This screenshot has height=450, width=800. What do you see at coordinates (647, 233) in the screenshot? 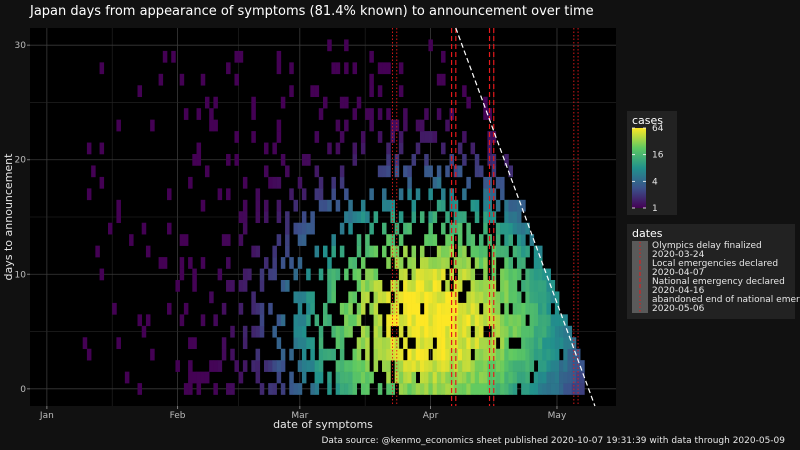
I see `dates-legend-title: dates` at bounding box center [647, 233].